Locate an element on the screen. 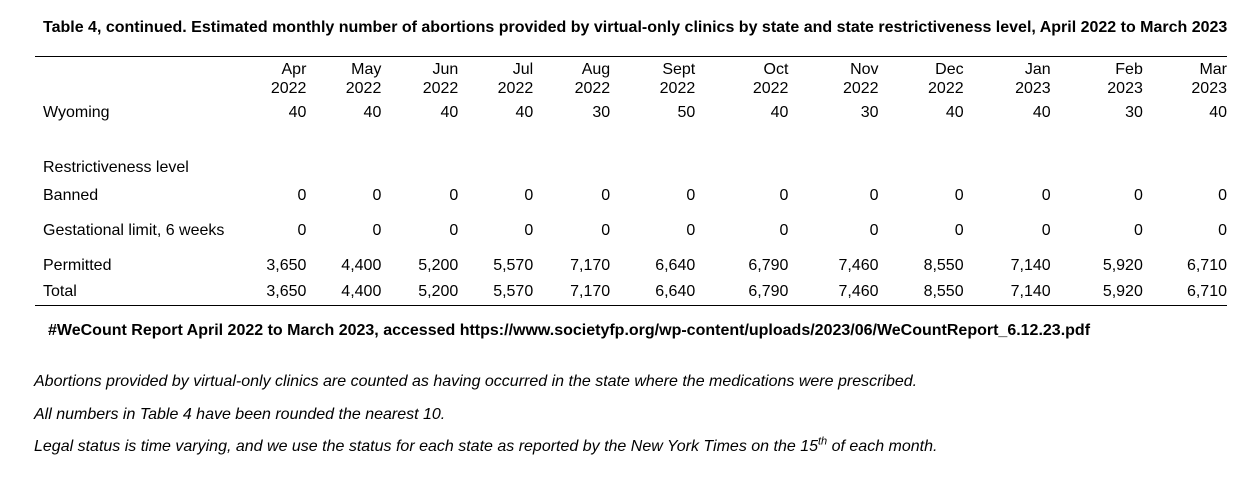 The image size is (1259, 491). row-label: Permitted is located at coordinates (77, 265).